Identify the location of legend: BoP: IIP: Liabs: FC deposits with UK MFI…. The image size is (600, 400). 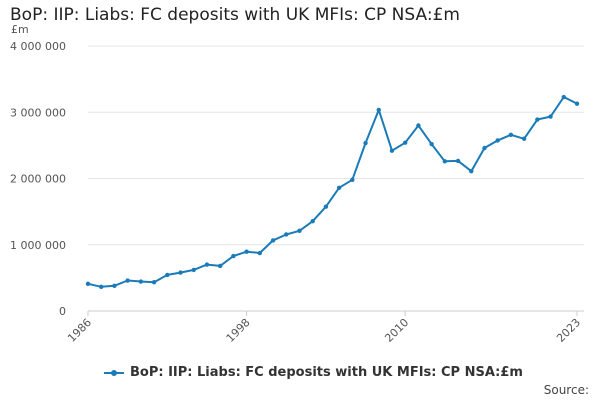
(313, 372).